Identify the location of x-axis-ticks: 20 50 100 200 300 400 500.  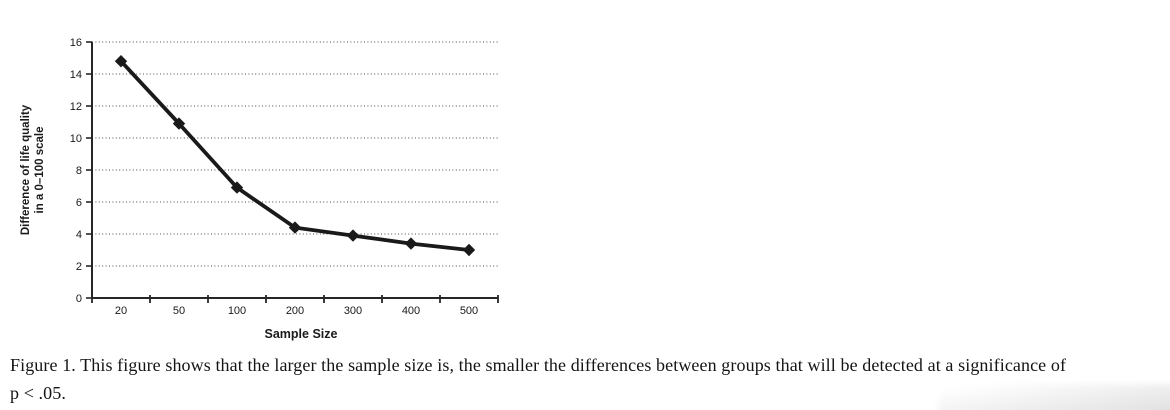
(295, 306).